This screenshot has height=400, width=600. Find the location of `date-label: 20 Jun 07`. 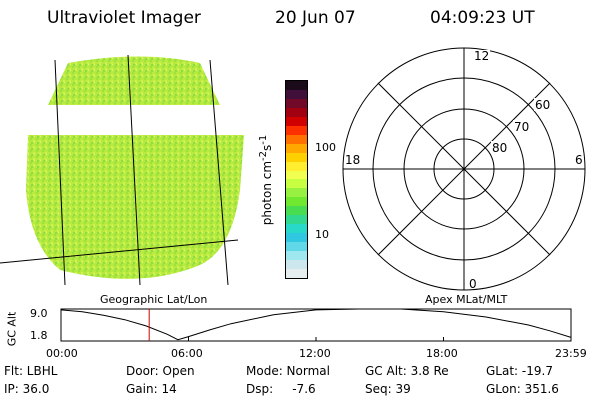

date-label: 20 Jun 07 is located at coordinates (315, 18).